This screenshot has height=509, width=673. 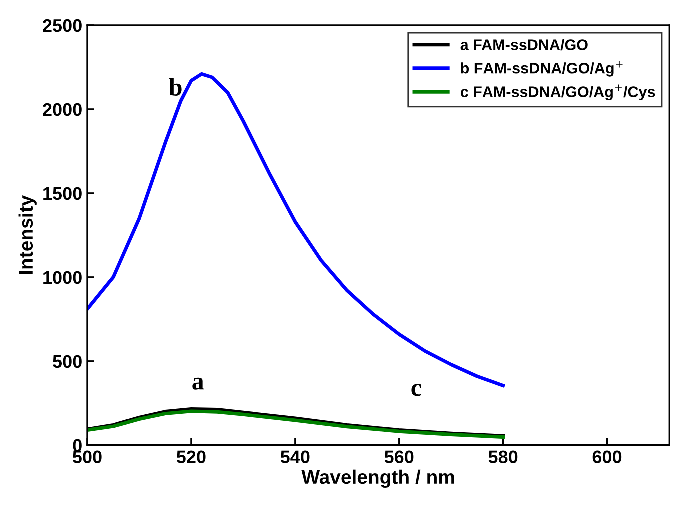 I want to click on annotation: a, so click(x=198, y=384).